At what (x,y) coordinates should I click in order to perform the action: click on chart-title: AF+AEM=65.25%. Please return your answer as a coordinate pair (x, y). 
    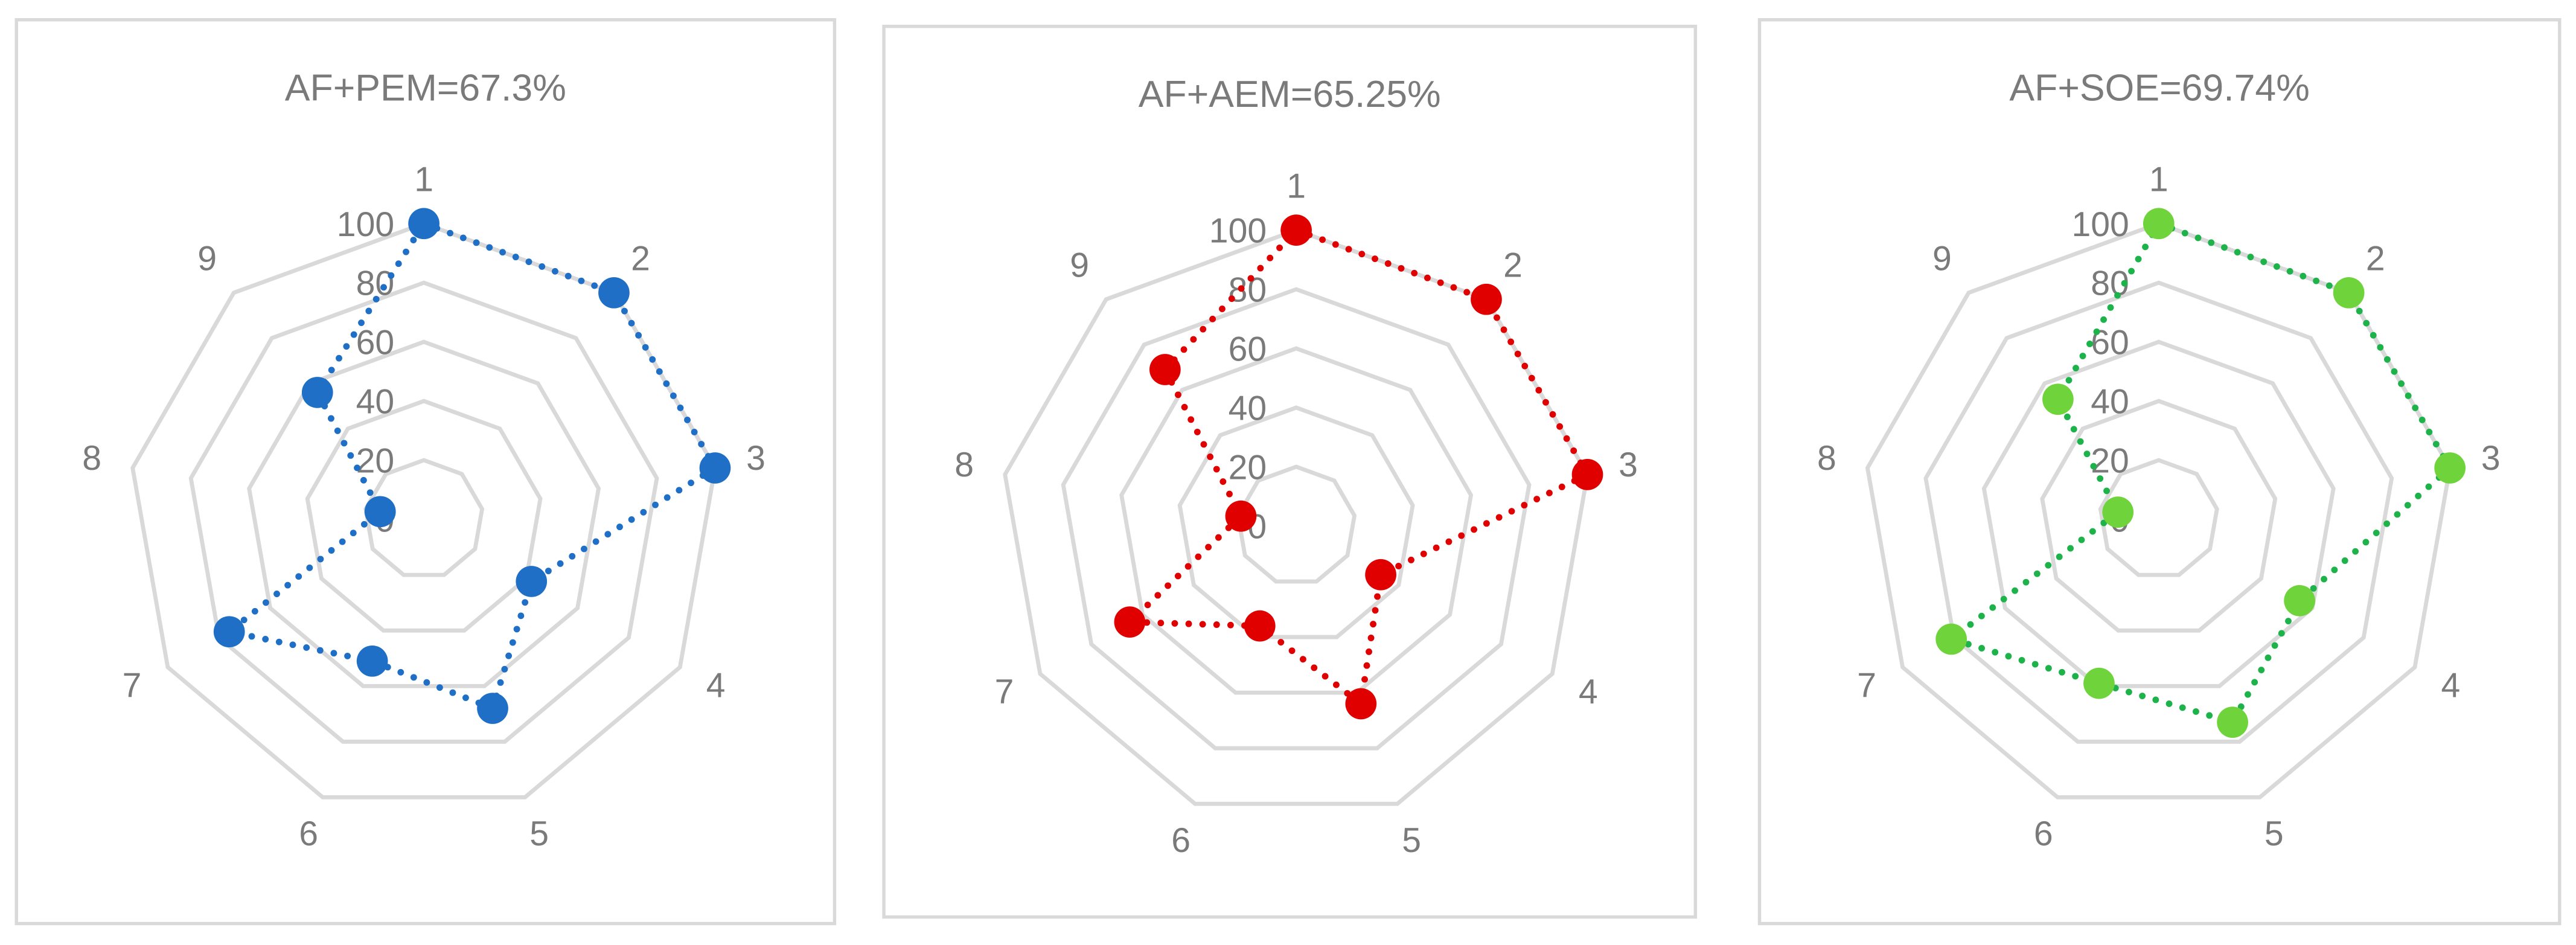
    Looking at the image, I should click on (1290, 94).